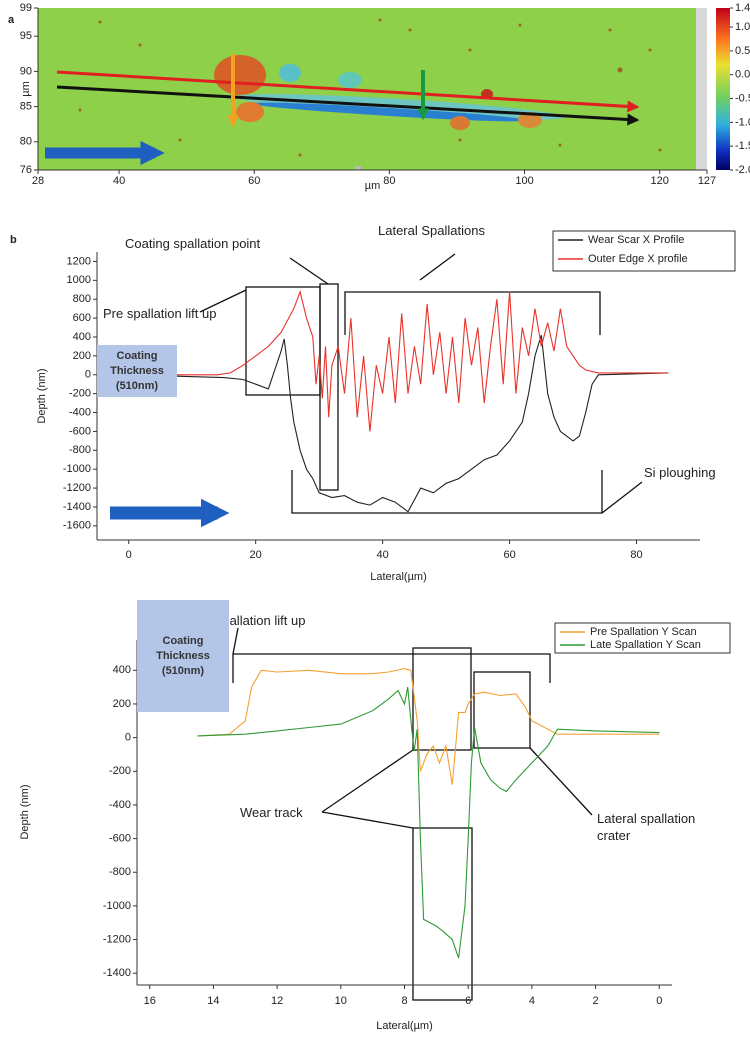  I want to click on x-tick-label: 120, so click(660, 181).